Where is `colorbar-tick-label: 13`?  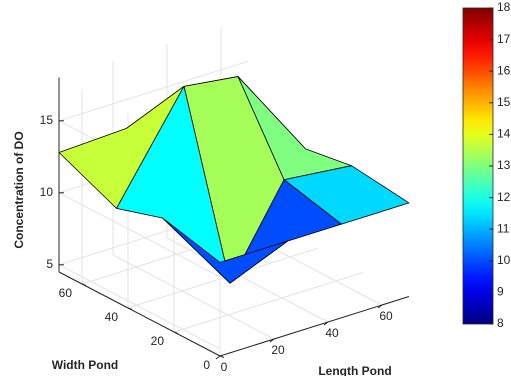 colorbar-tick-label: 13 is located at coordinates (504, 165).